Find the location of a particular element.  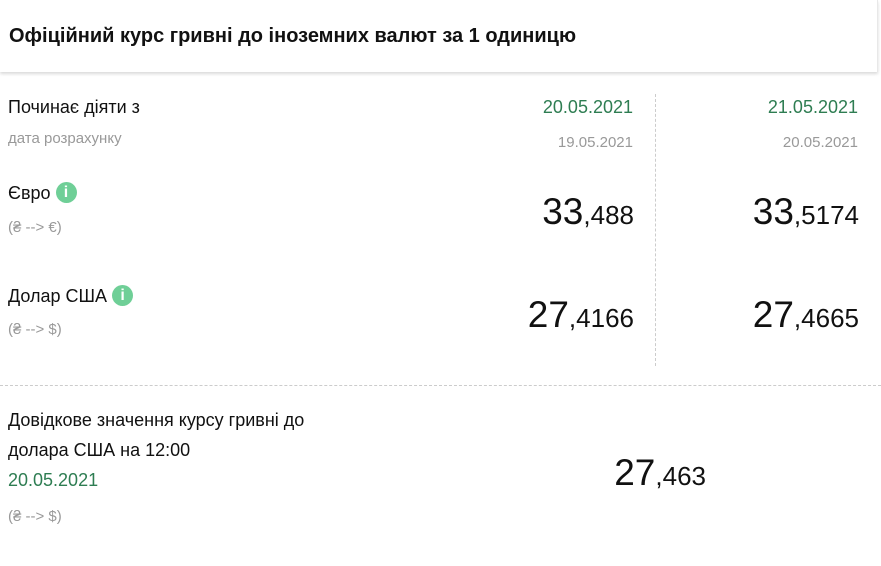

rate-usd-col2: 27,4665 is located at coordinates (749, 315).